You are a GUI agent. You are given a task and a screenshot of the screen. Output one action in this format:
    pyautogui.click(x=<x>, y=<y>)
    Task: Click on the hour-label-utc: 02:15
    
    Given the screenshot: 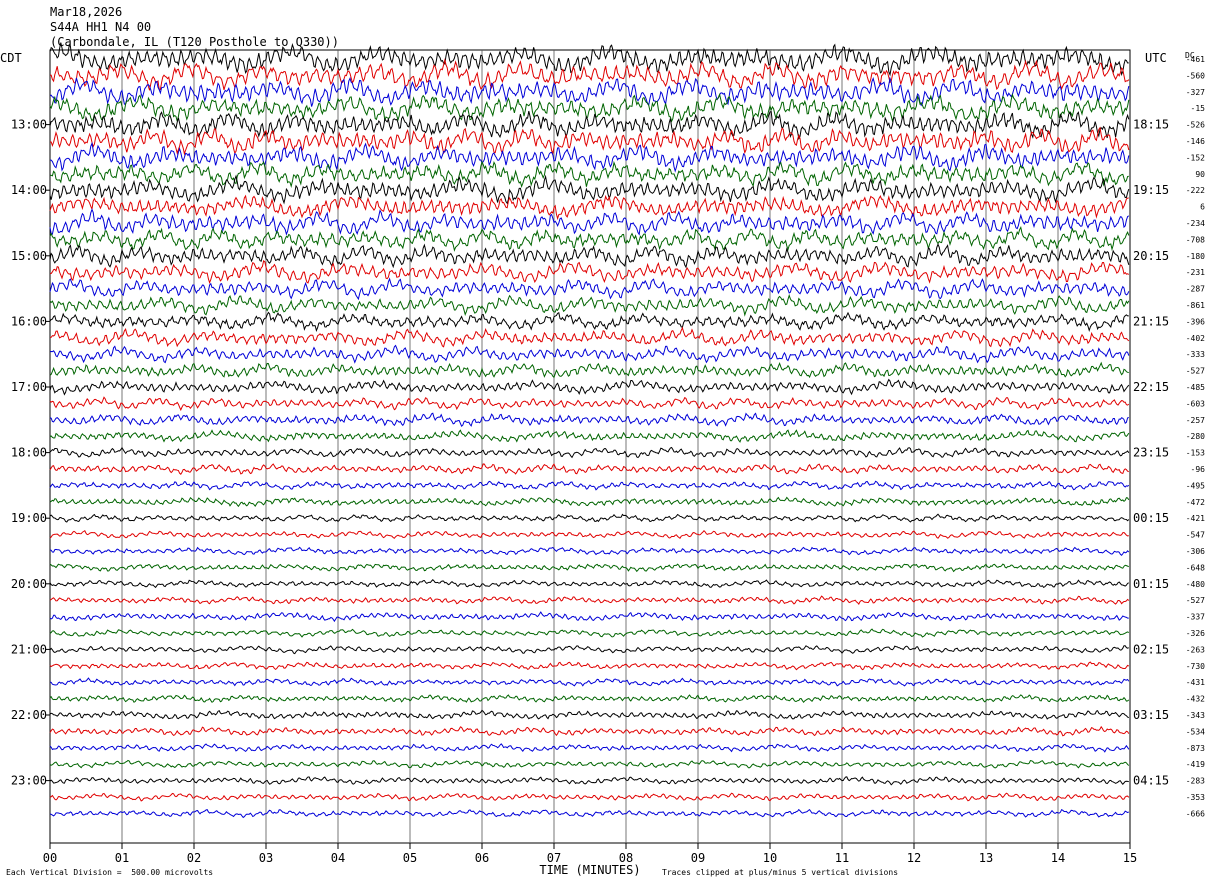 What is the action you would take?
    pyautogui.click(x=1151, y=649)
    